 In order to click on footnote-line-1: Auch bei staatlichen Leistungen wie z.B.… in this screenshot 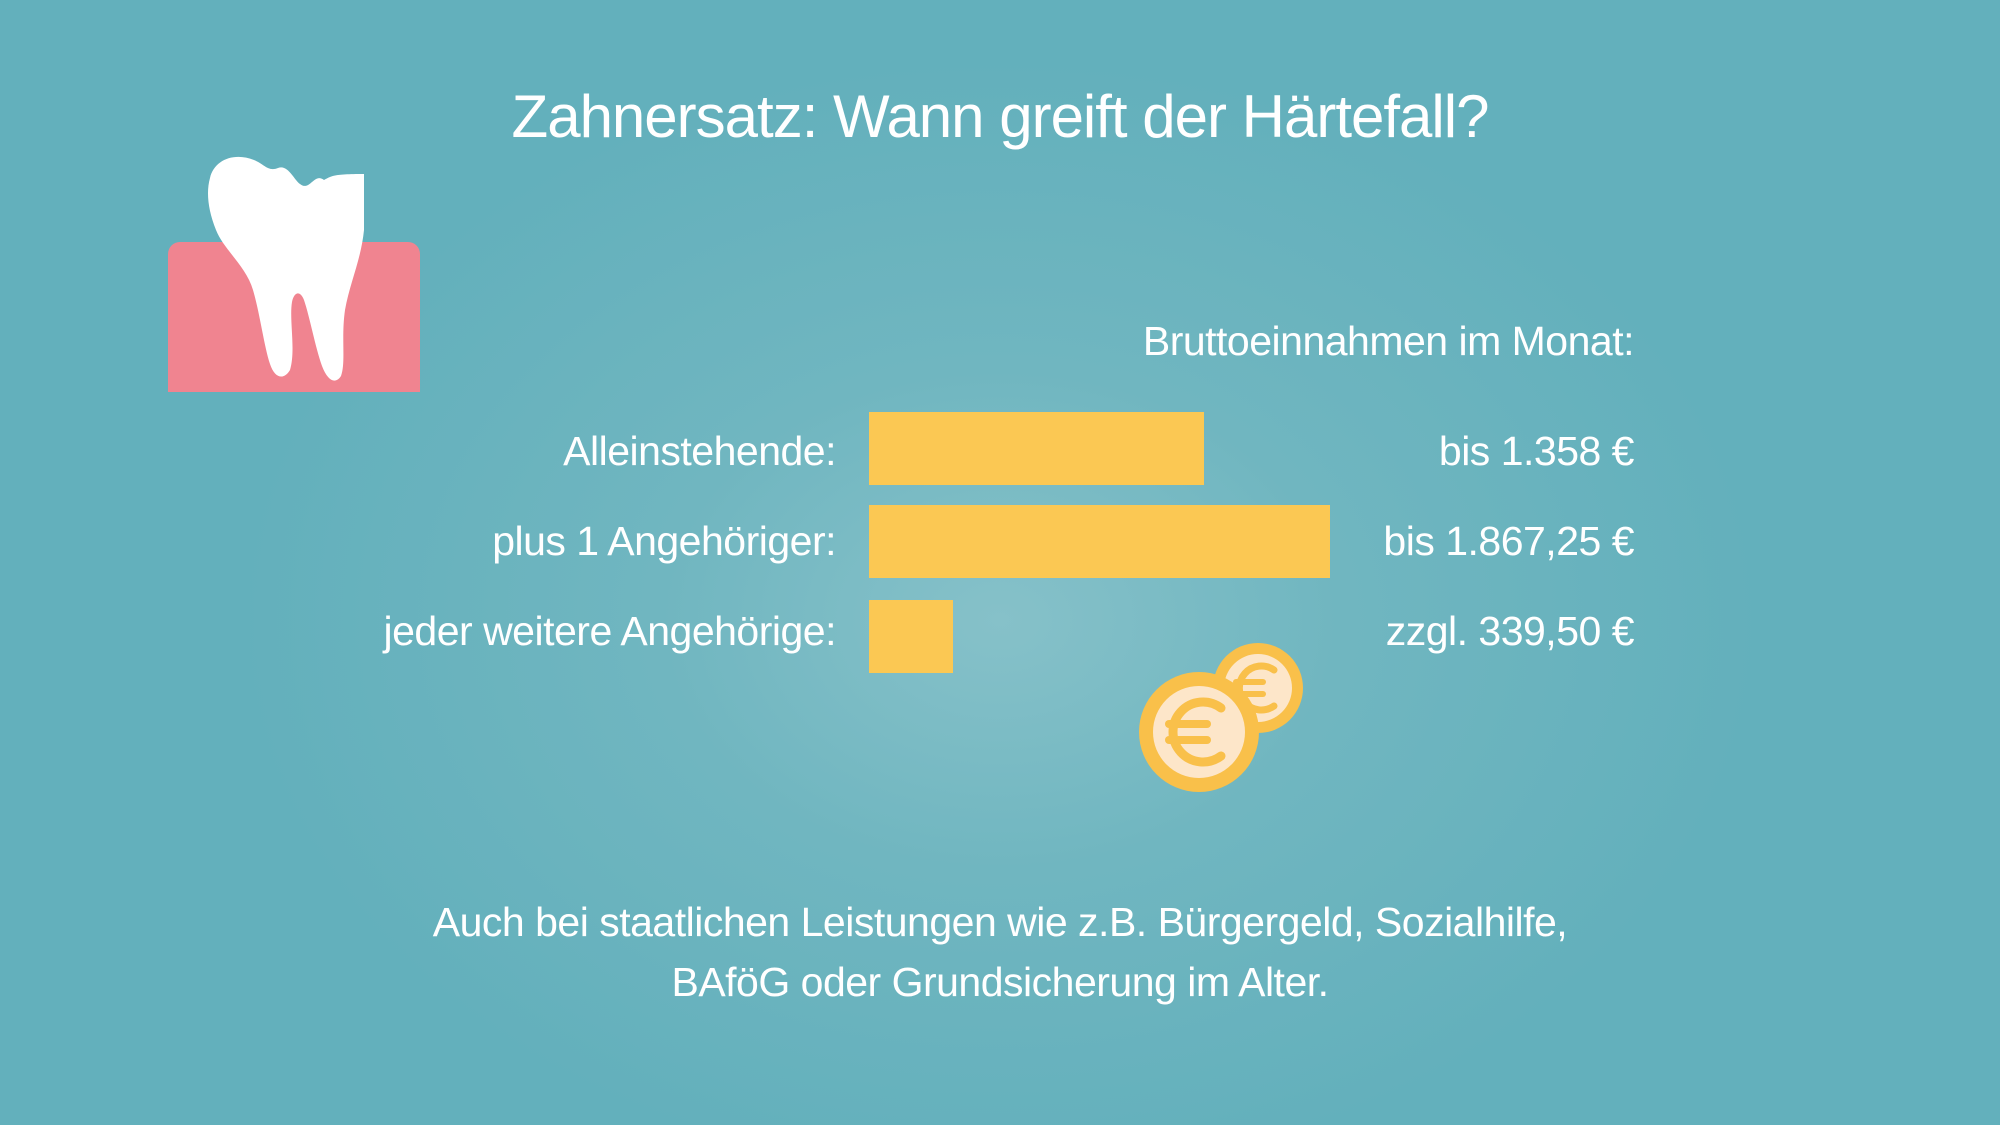, I will do `click(1000, 922)`.